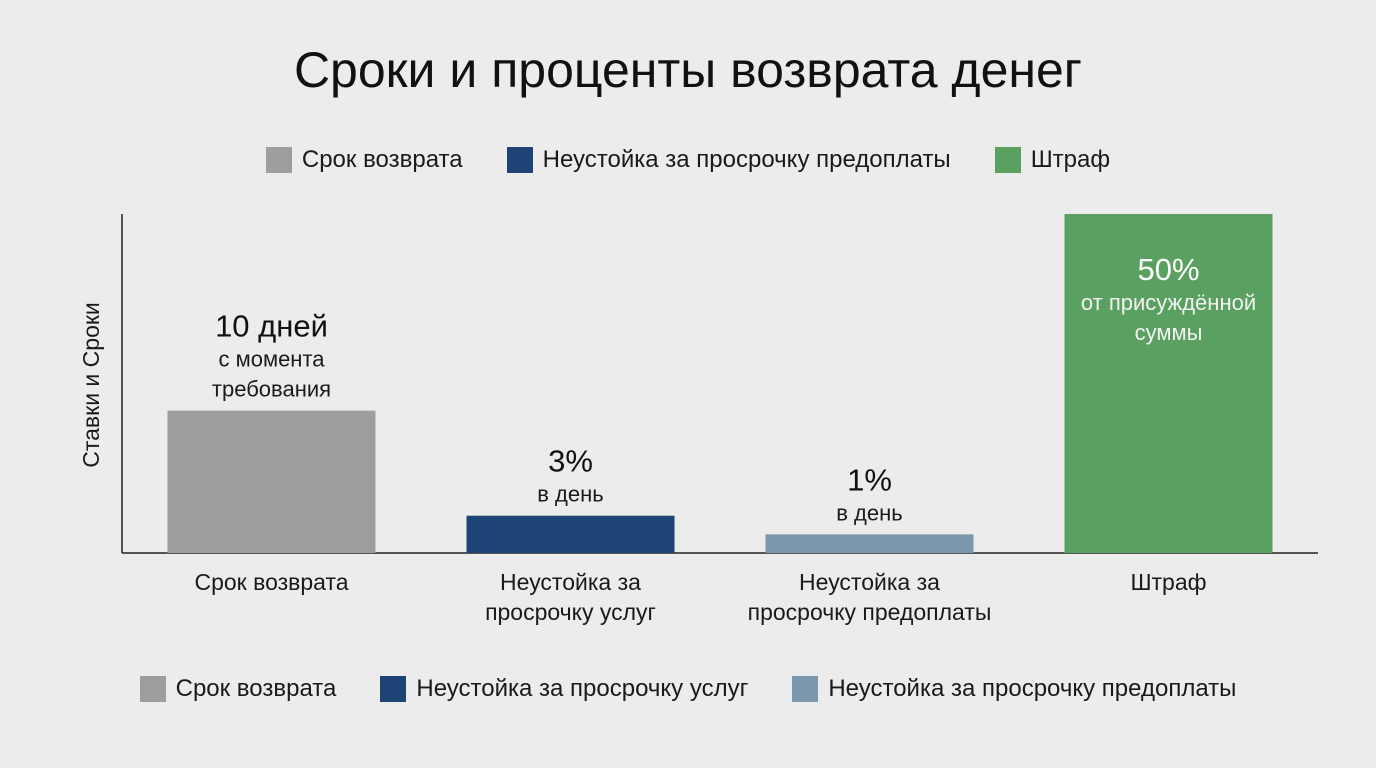 Image resolution: width=1376 pixels, height=768 pixels. I want to click on data-label-sub: суммы, so click(1169, 332).